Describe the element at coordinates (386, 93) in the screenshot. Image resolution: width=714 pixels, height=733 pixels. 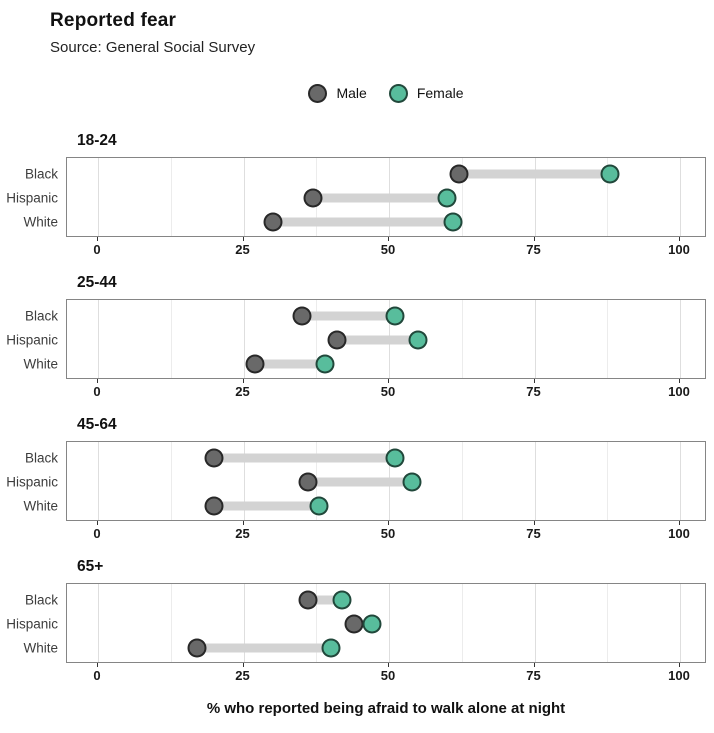
I see `legend: Male Female` at that location.